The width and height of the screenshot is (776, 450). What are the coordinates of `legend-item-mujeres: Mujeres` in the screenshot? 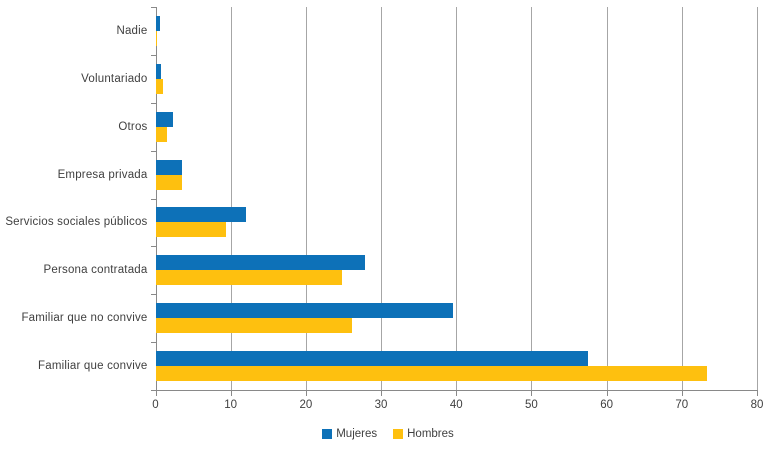 It's located at (349, 434).